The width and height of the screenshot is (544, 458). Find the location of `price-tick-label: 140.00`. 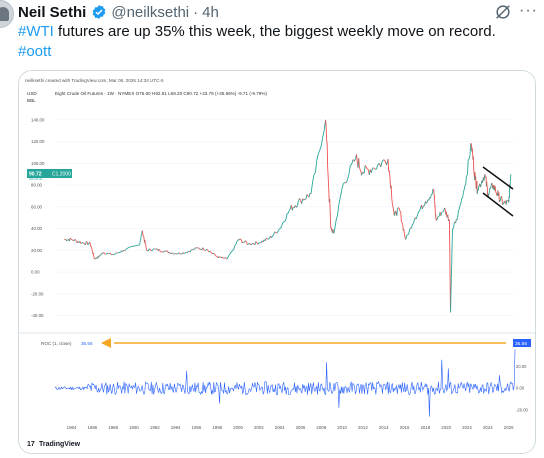

price-tick-label: 140.00 is located at coordinates (38, 119).